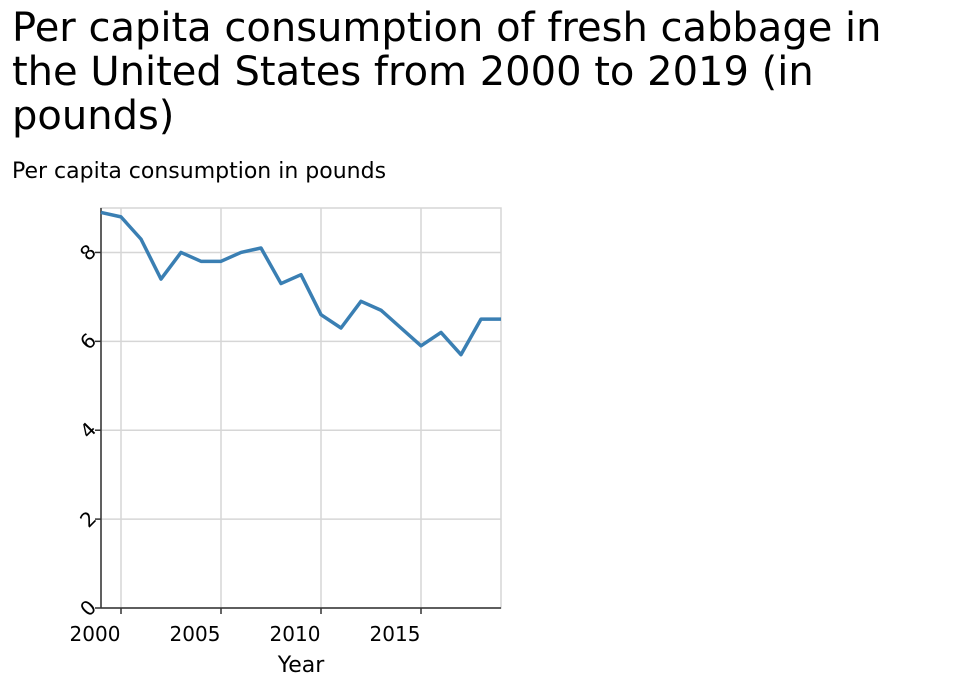 Image resolution: width=960 pixels, height=690 pixels. Describe the element at coordinates (295, 634) in the screenshot. I see `x-tick-label: 2010` at that location.